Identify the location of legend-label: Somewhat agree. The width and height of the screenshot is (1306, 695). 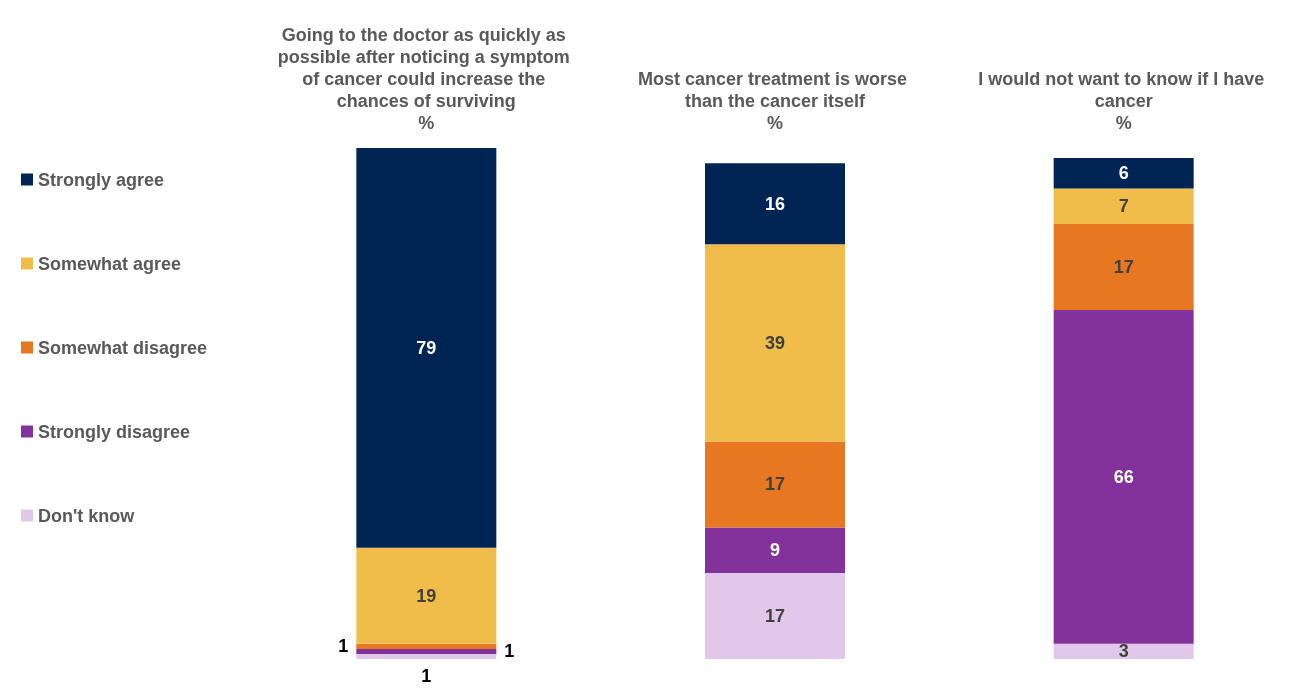
(110, 263).